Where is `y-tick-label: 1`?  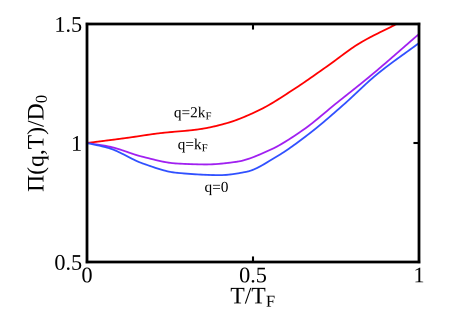 y-tick-label: 1 is located at coordinates (76, 143).